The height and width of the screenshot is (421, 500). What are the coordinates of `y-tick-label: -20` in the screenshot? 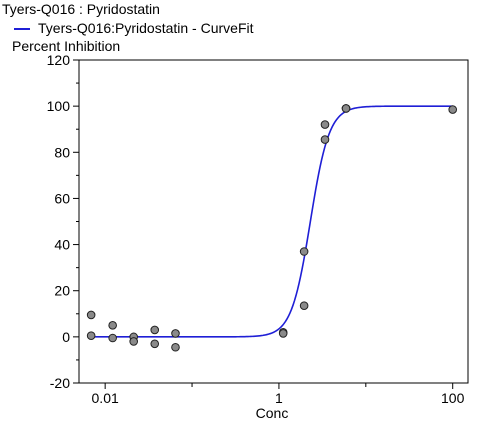 It's located at (60, 383).